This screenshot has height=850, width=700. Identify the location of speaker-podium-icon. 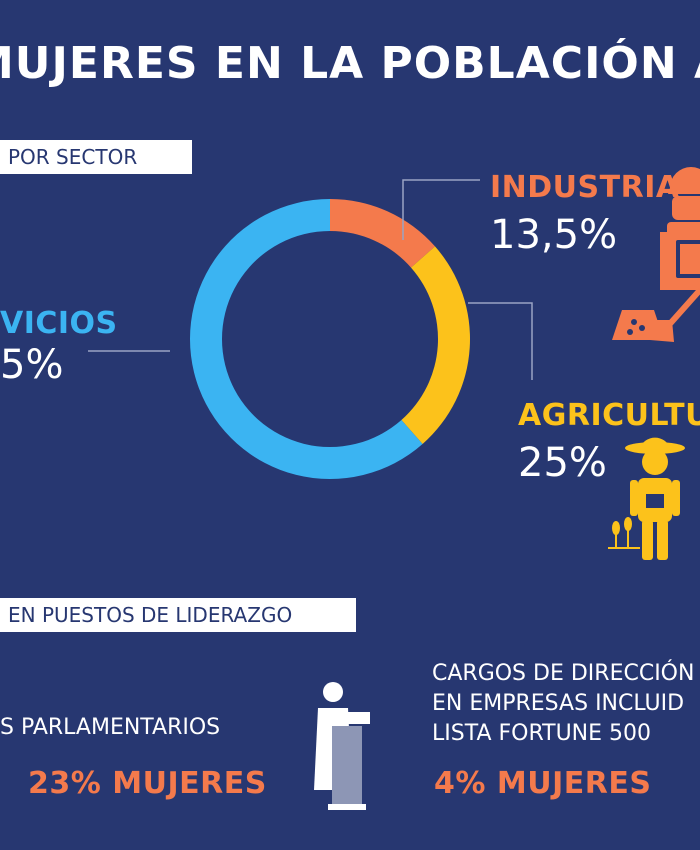
(342, 746).